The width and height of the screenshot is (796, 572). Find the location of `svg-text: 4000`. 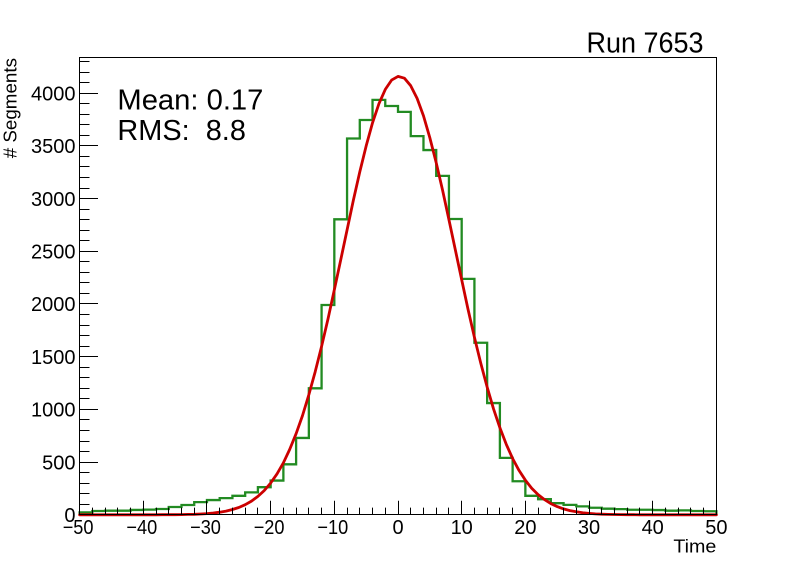

svg-text: 4000 is located at coordinates (53, 94).